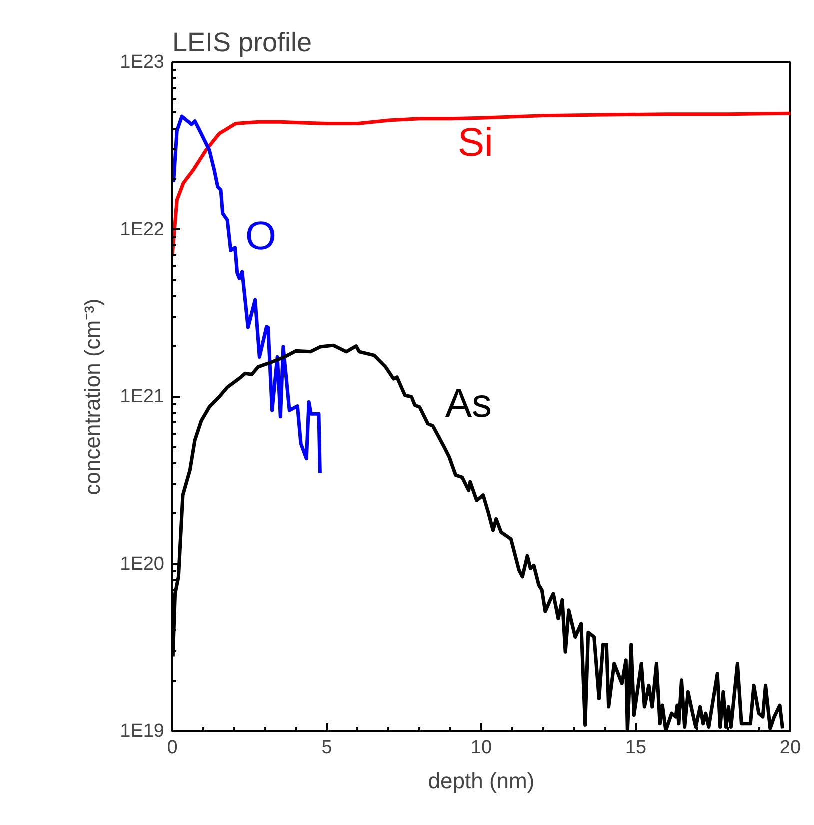 This screenshot has height=825, width=814. What do you see at coordinates (172, 748) in the screenshot?
I see `x-tick-label: 0` at bounding box center [172, 748].